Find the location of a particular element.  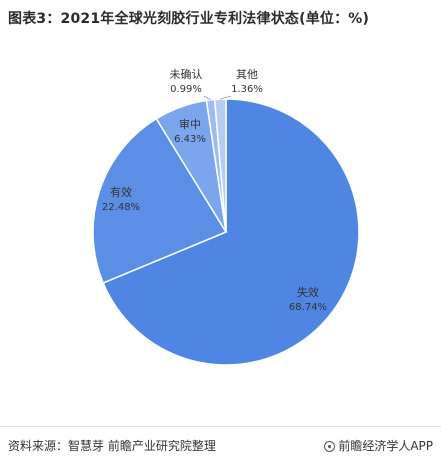

brand: 前瞻经济学人APP is located at coordinates (378, 445).